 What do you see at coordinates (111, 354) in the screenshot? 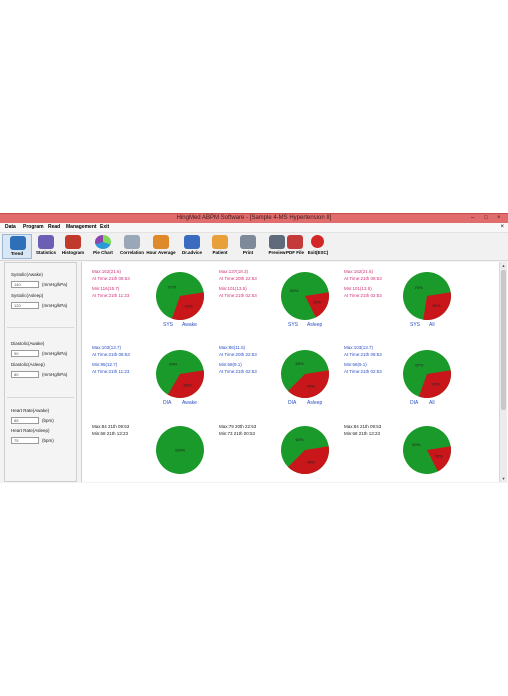
I see `dia-awake-stat-line: At Time:21th 08:53` at bounding box center [111, 354].